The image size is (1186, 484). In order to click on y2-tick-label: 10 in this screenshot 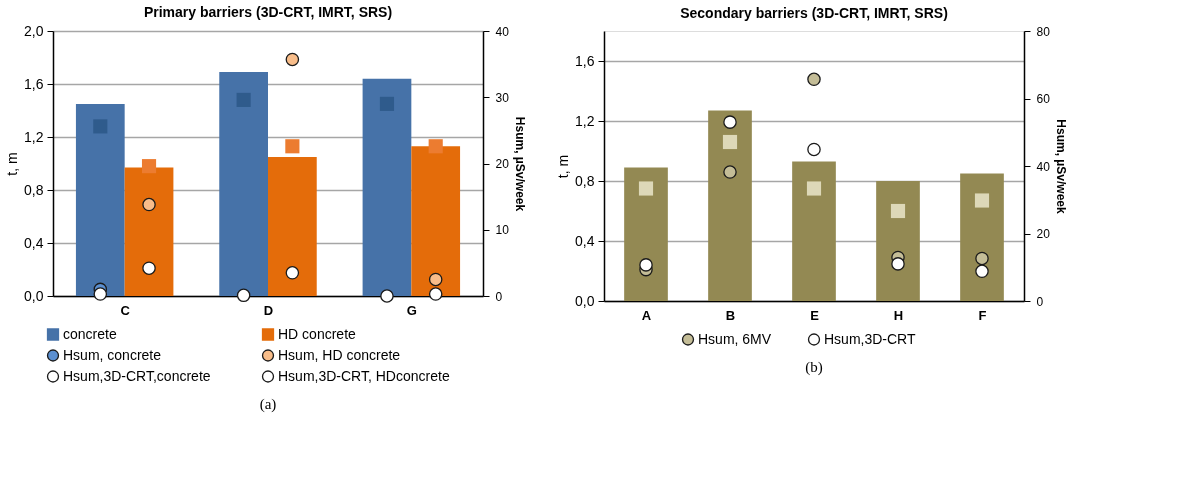, I will do `click(502, 230)`.